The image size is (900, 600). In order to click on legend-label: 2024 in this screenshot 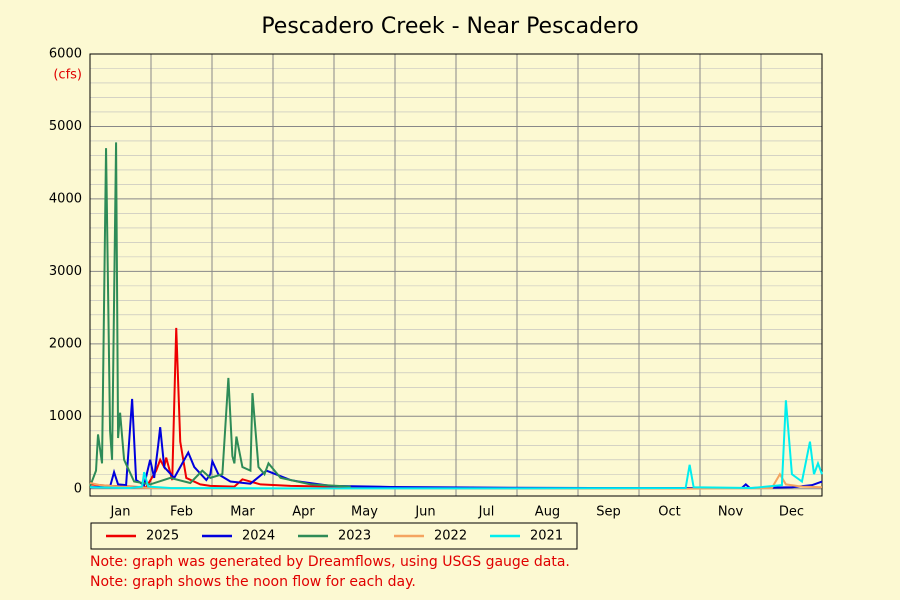, I will do `click(258, 536)`.